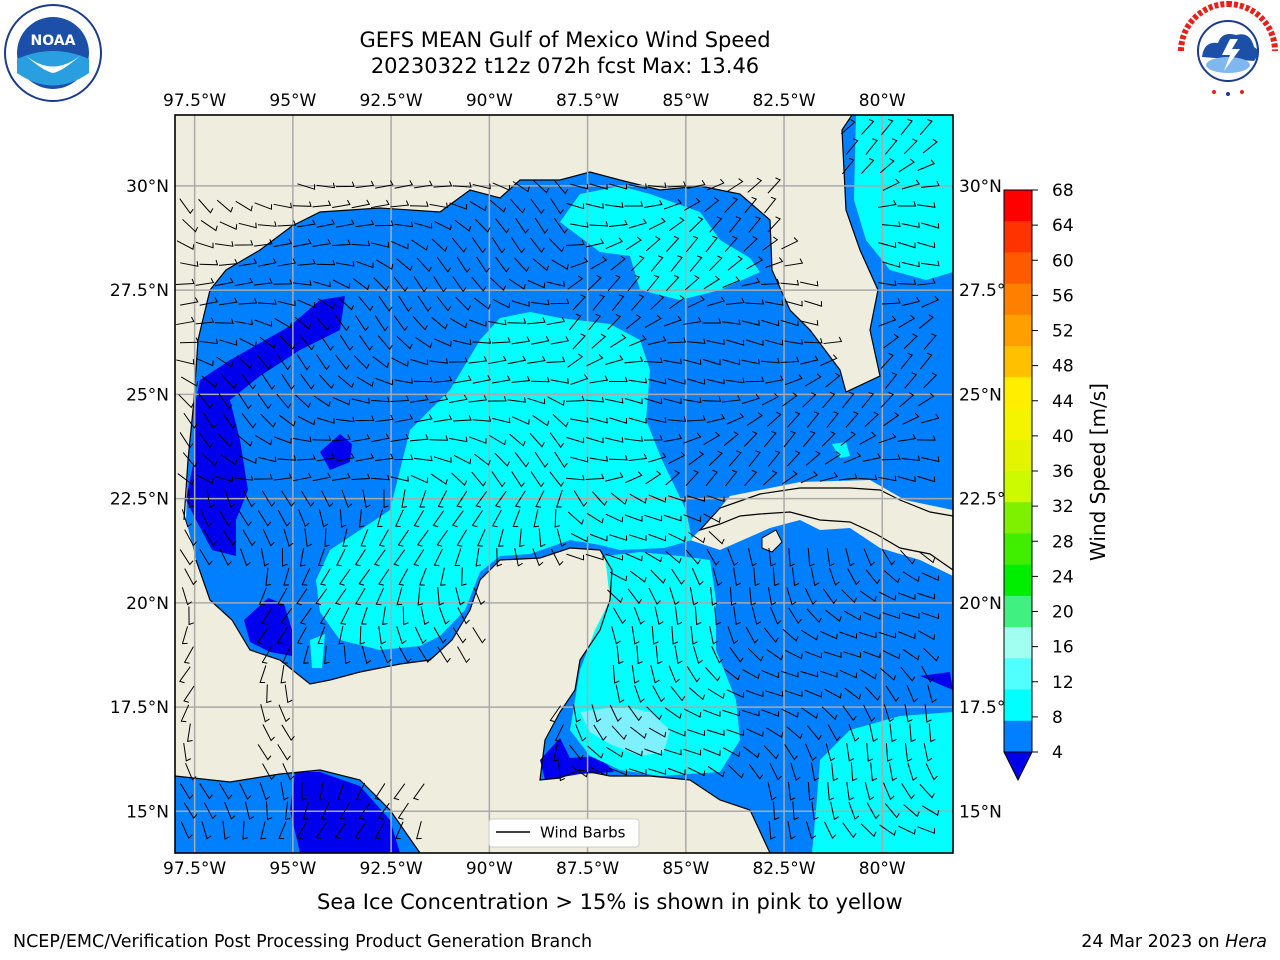 The height and width of the screenshot is (960, 1280). Describe the element at coordinates (1063, 648) in the screenshot. I see `colorbar-tick-label: 16` at that location.